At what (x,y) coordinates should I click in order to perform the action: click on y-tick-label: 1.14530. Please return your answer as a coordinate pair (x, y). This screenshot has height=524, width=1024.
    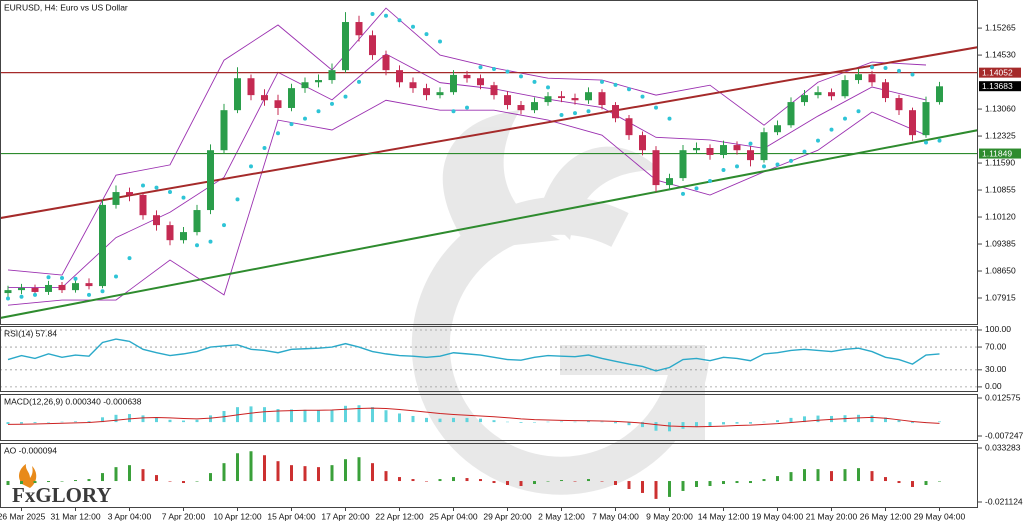
    Looking at the image, I should click on (1000, 54).